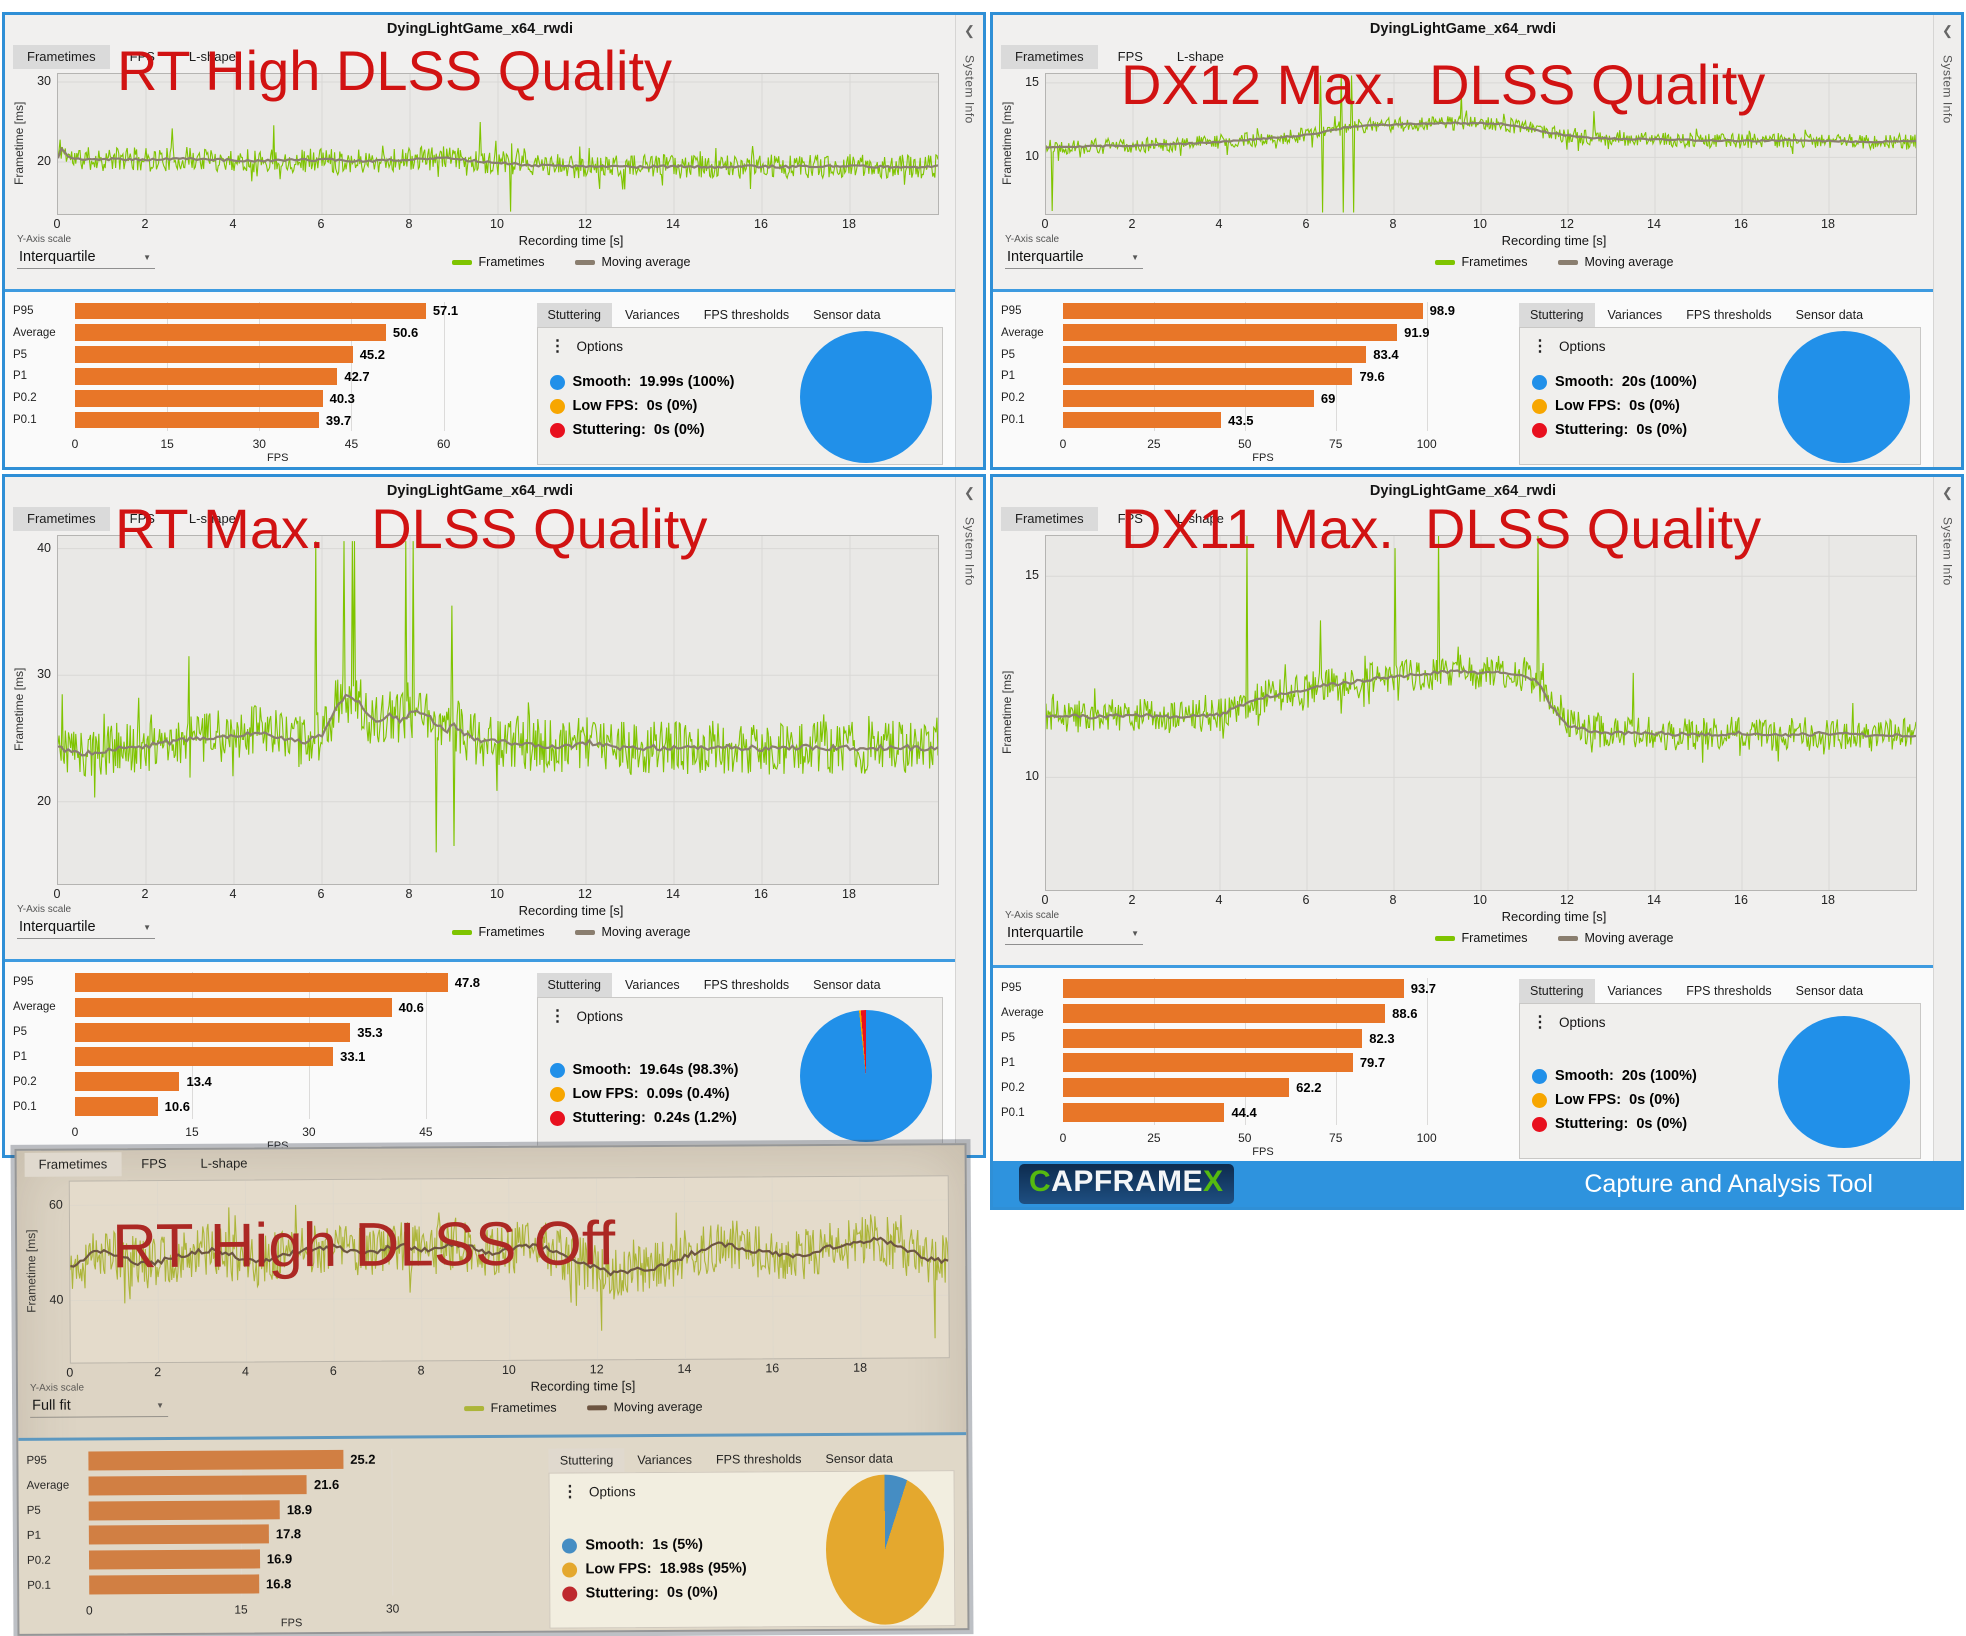 The width and height of the screenshot is (1966, 1636). Describe the element at coordinates (1135, 257) in the screenshot. I see `chevron-down-icon: ▼` at that location.